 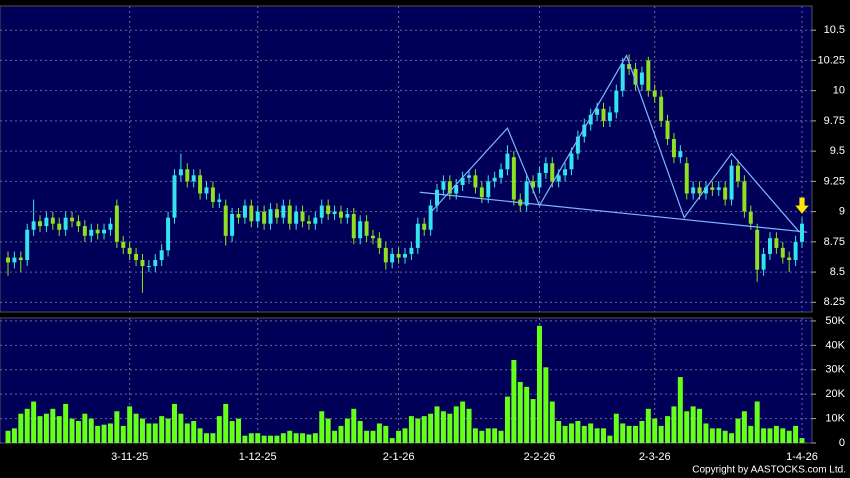 What do you see at coordinates (258, 457) in the screenshot?
I see `x-tick-label: 1-12-25` at bounding box center [258, 457].